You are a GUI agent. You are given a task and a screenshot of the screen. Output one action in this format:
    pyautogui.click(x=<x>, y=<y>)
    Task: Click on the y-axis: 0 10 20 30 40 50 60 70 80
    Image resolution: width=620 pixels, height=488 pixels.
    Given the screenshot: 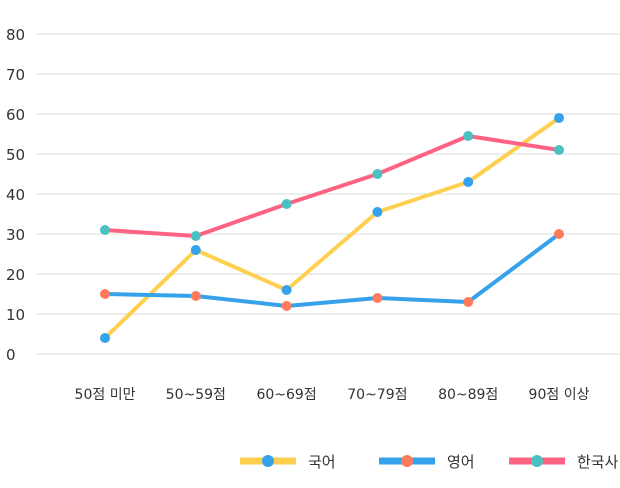 What is the action you would take?
    pyautogui.click(x=15, y=195)
    